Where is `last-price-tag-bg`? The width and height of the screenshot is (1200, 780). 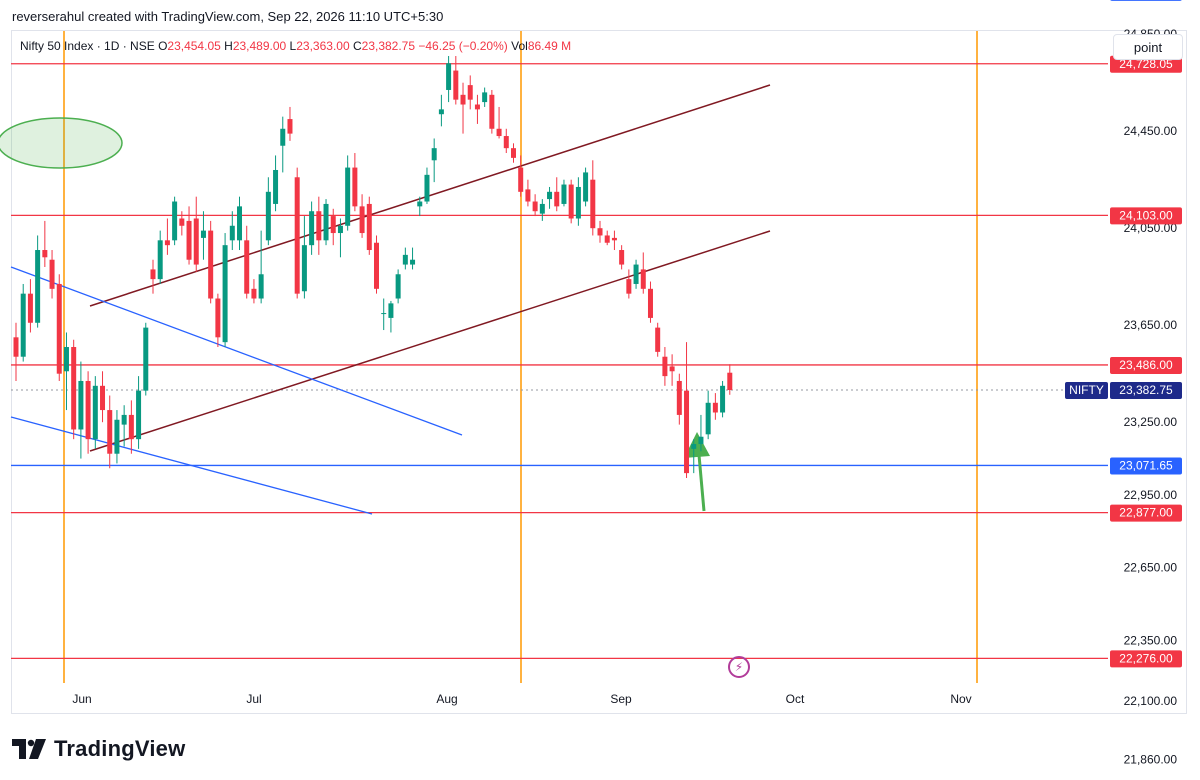 last-price-tag-bg is located at coordinates (1146, 390).